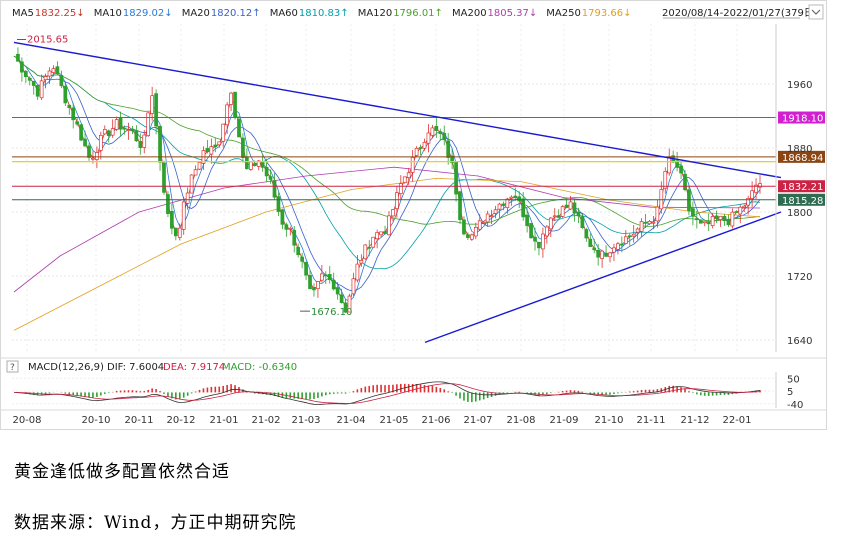  What do you see at coordinates (799, 213) in the screenshot?
I see `y-tick-label: 1800` at bounding box center [799, 213].